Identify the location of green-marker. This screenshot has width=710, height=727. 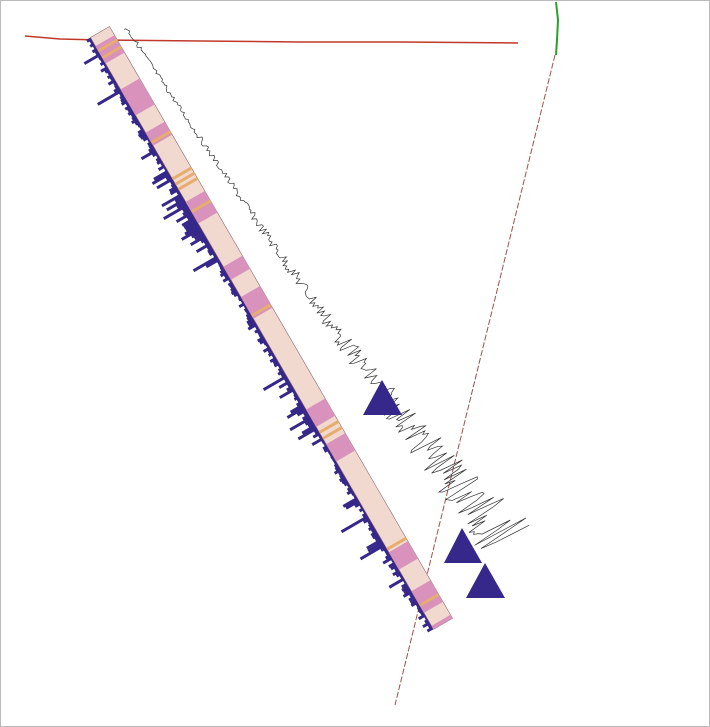
(557, 28).